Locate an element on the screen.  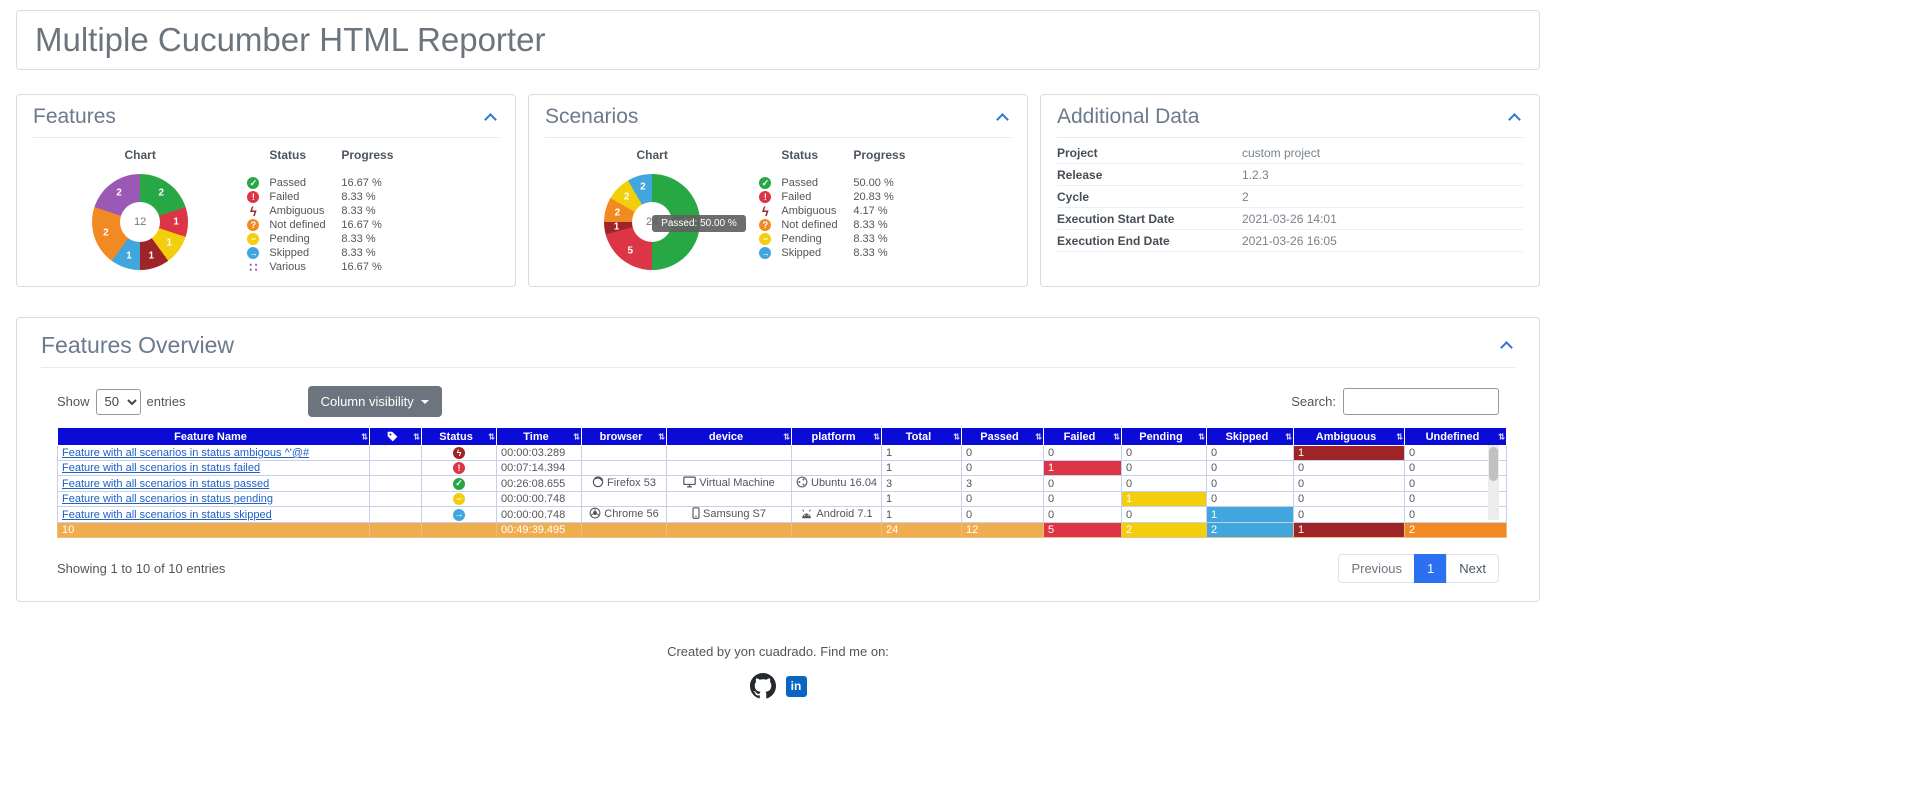
features-legend-item-pending: − Pending 8.33 % is located at coordinates (373, 239).